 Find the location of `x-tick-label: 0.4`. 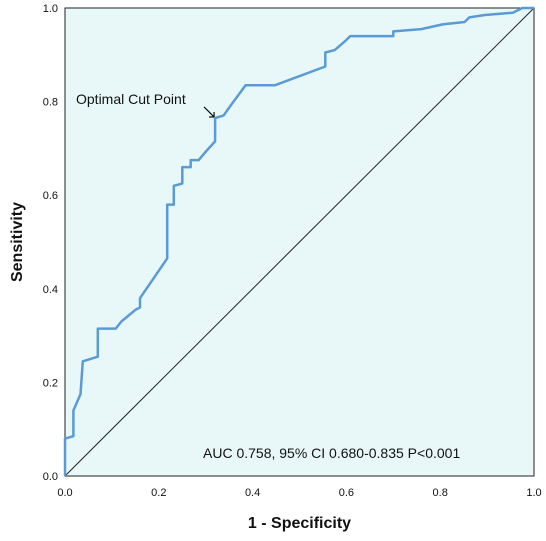

x-tick-label: 0.4 is located at coordinates (252, 493).